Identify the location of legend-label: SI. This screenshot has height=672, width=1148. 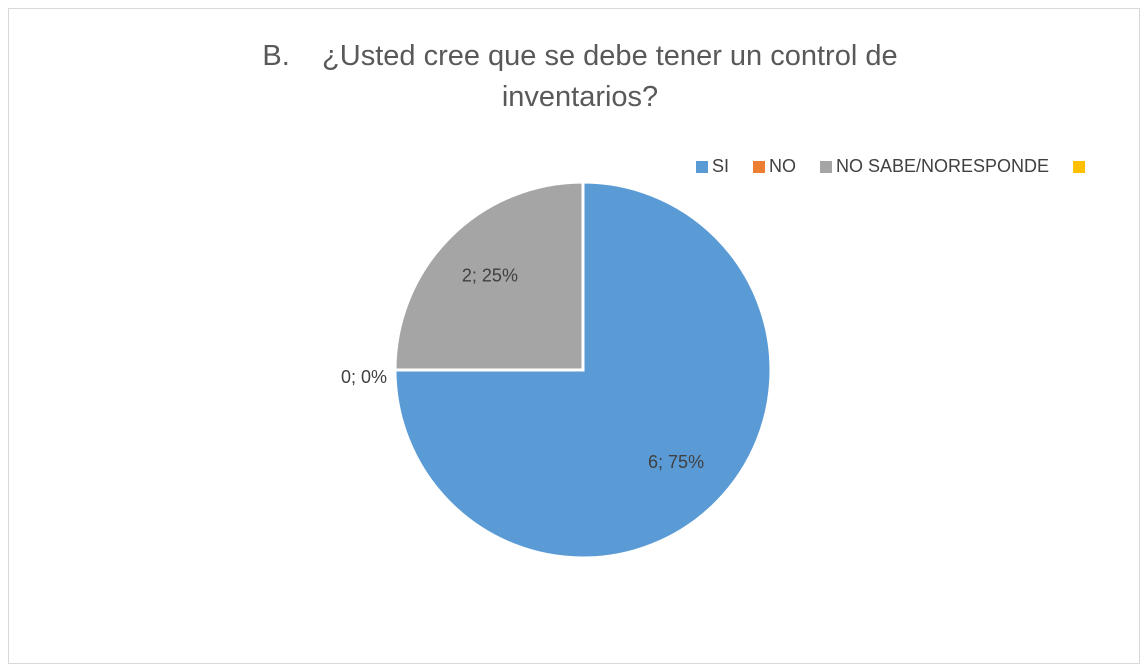
(720, 166).